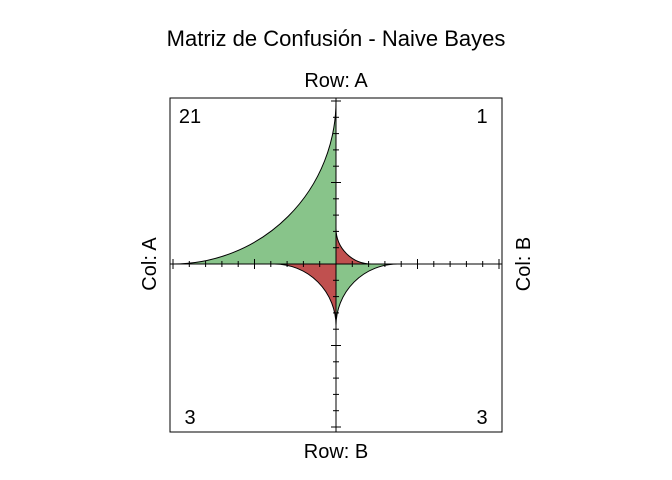  I want to click on count-top-left: 21, so click(190, 117).